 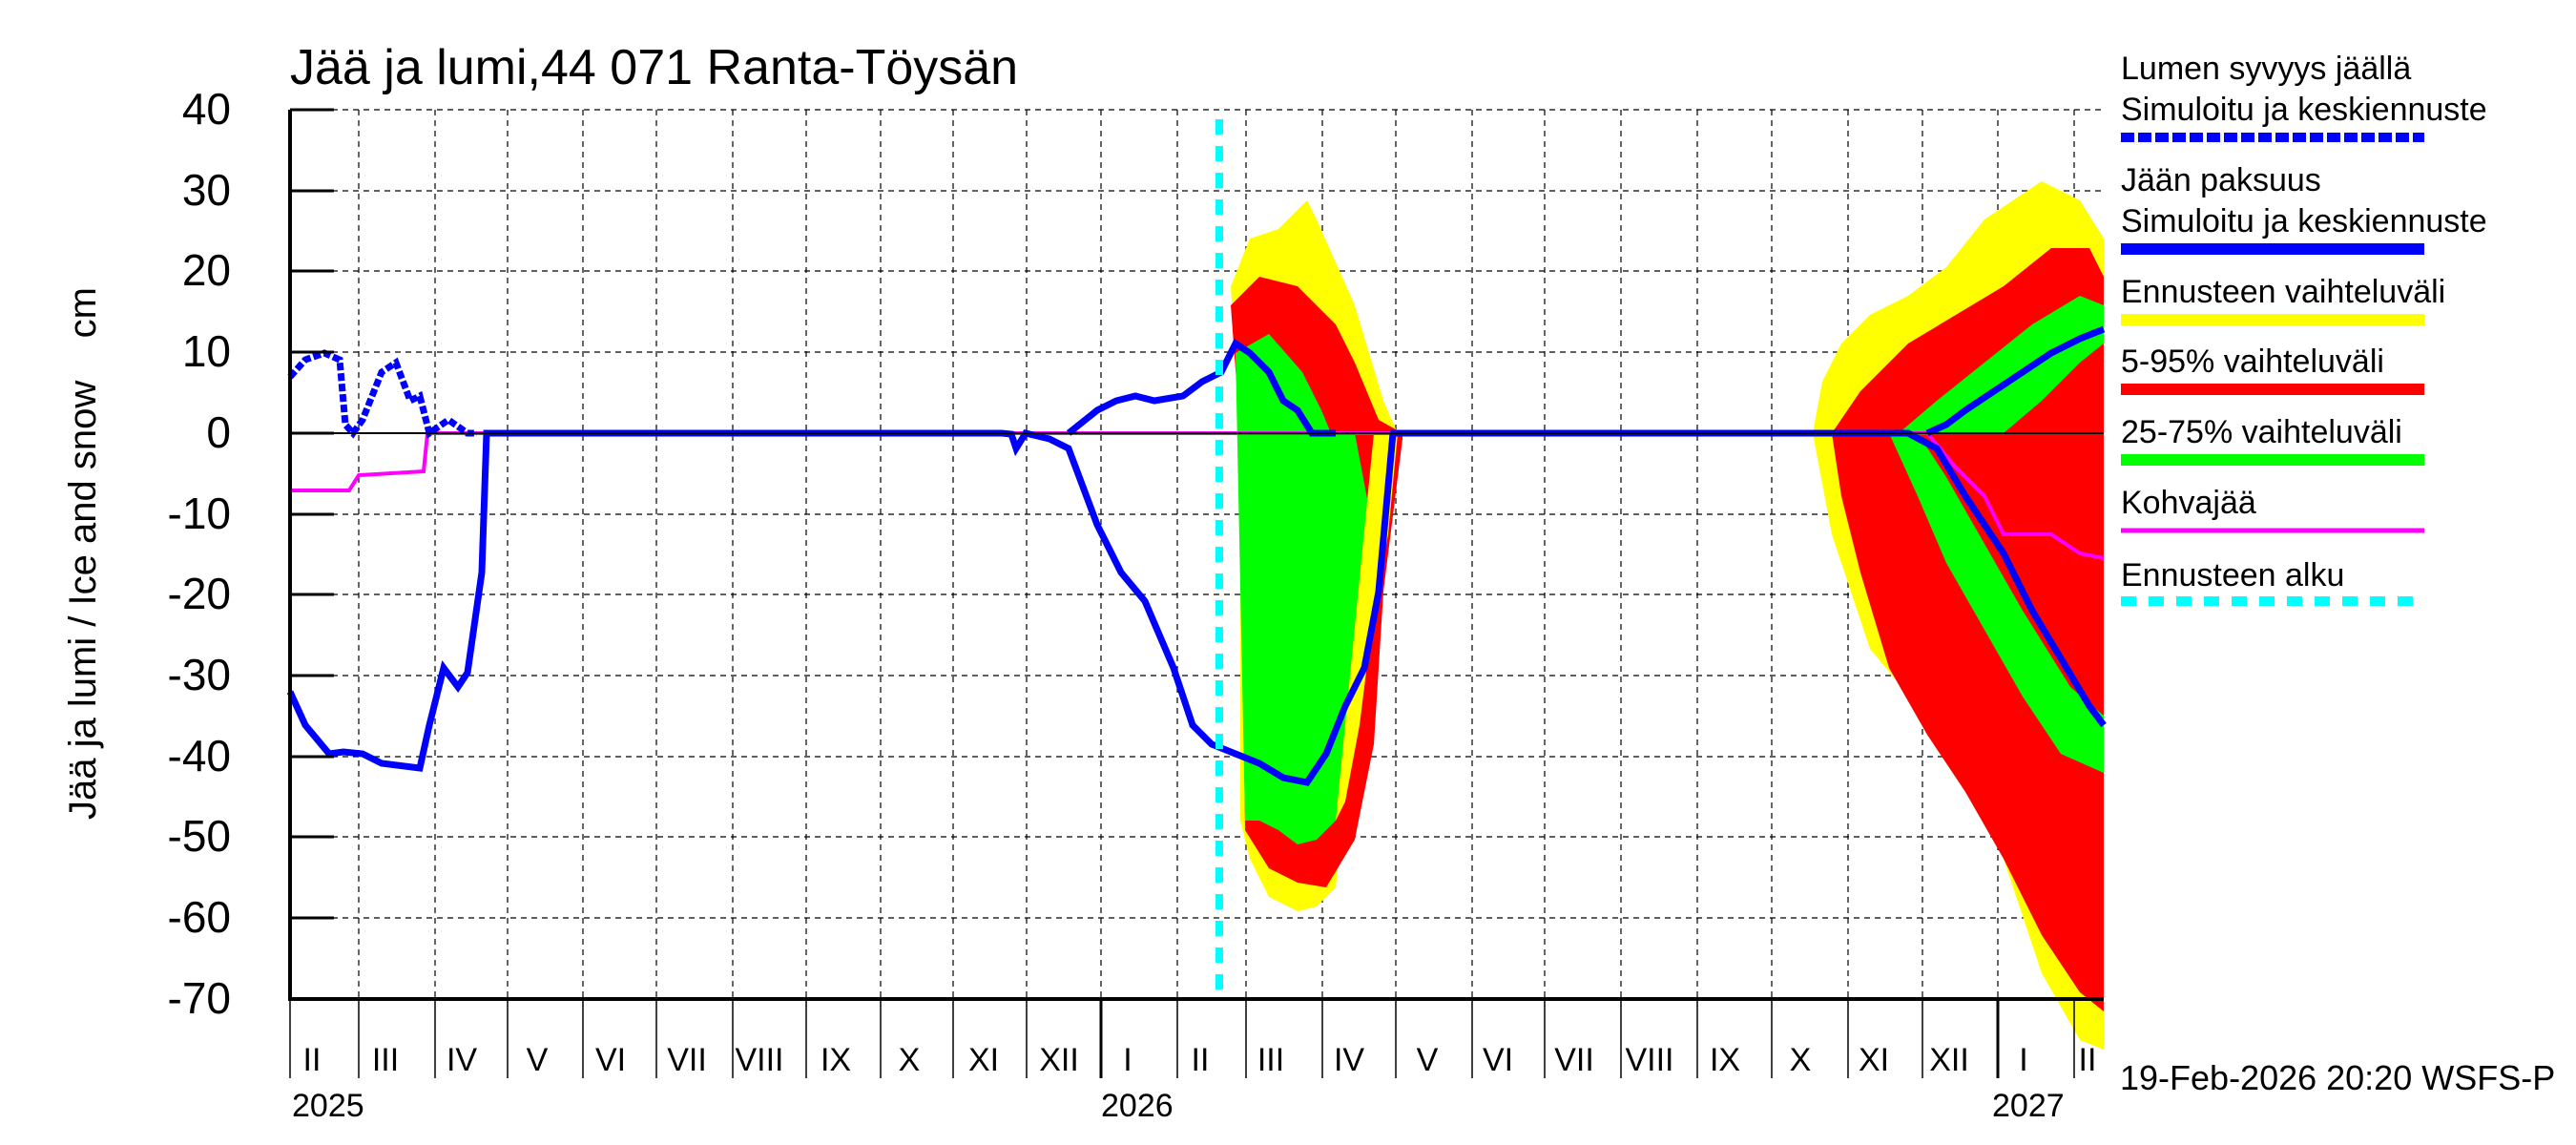 I want to click on snow-depth-line-2027, so click(x=2015, y=381).